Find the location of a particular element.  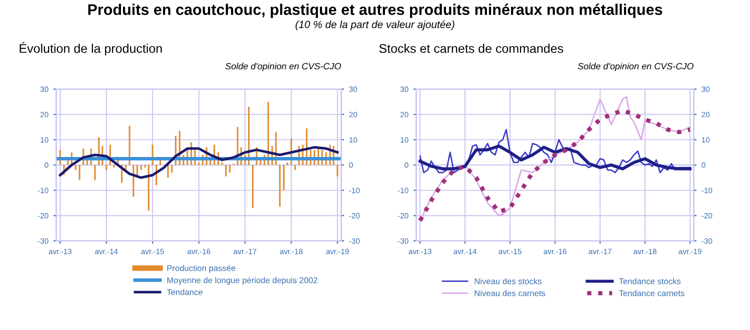

legend-label: Tendance carnets is located at coordinates (651, 293).